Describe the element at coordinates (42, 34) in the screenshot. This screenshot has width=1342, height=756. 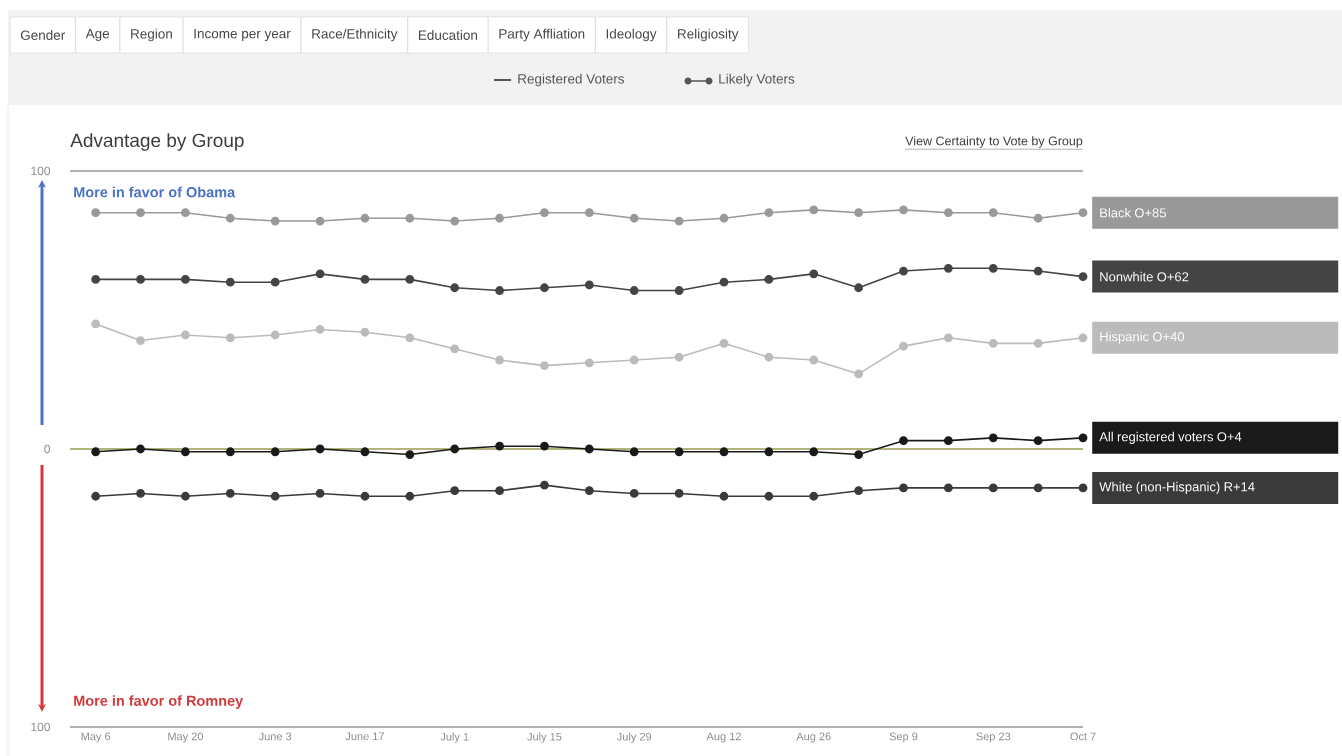
I see `text: Gender` at that location.